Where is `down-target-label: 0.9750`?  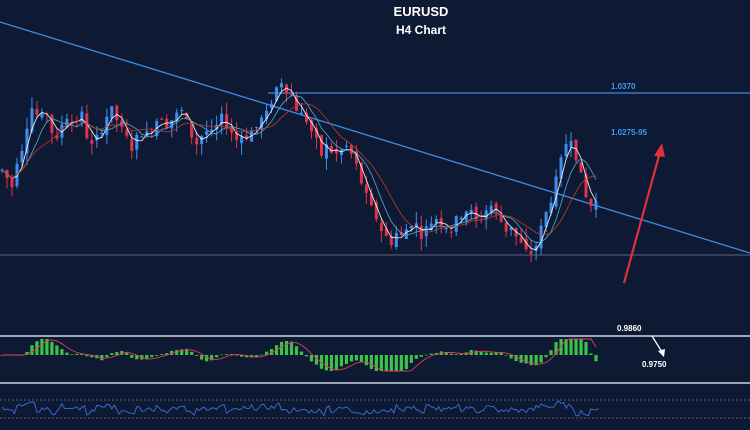 down-target-label: 0.9750 is located at coordinates (654, 364).